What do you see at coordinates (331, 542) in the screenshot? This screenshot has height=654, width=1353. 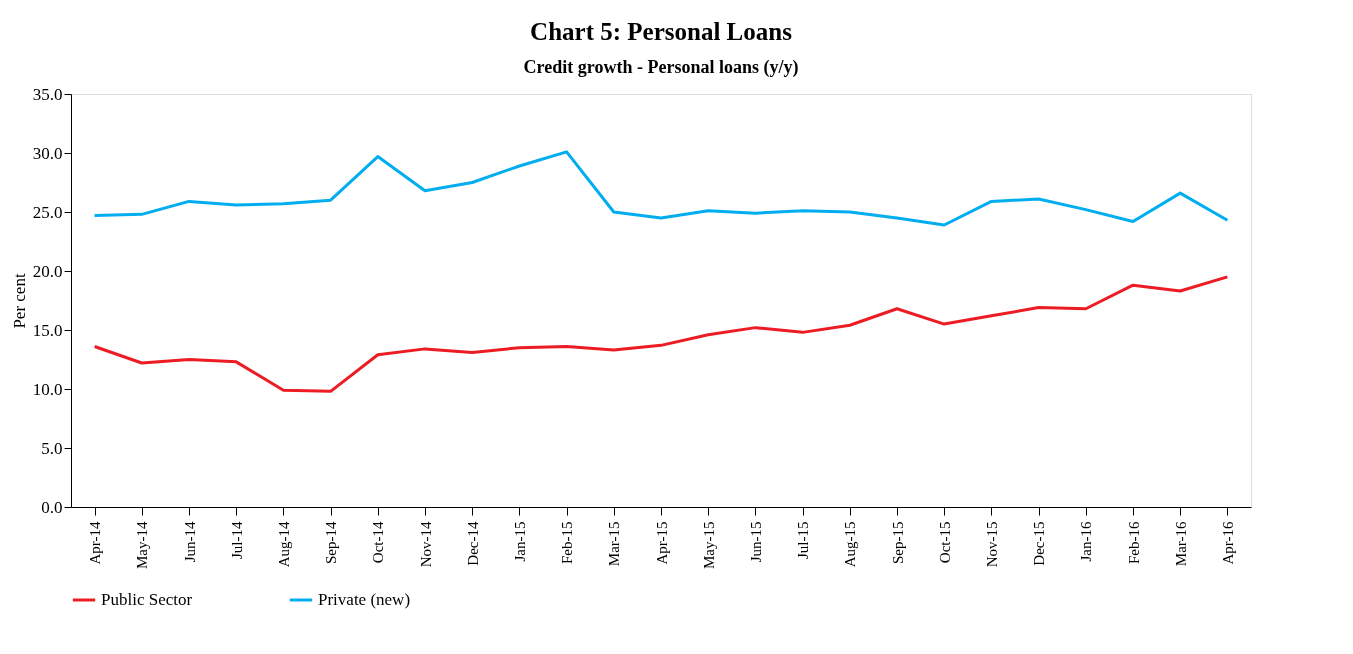 I see `x-tick-label: Sep-14` at bounding box center [331, 542].